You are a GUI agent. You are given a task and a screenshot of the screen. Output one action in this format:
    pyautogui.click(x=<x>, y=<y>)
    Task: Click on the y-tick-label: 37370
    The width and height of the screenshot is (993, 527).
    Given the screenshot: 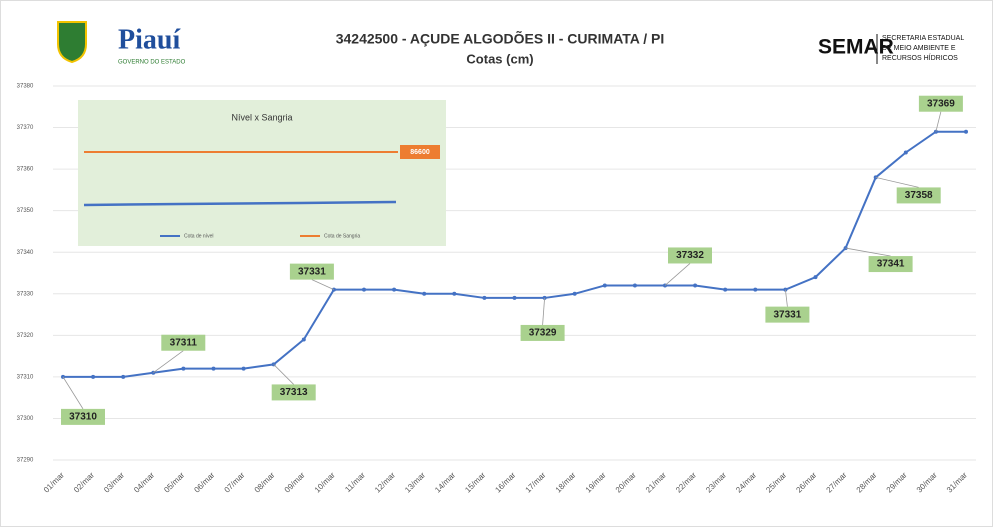 What is the action you would take?
    pyautogui.click(x=25, y=128)
    